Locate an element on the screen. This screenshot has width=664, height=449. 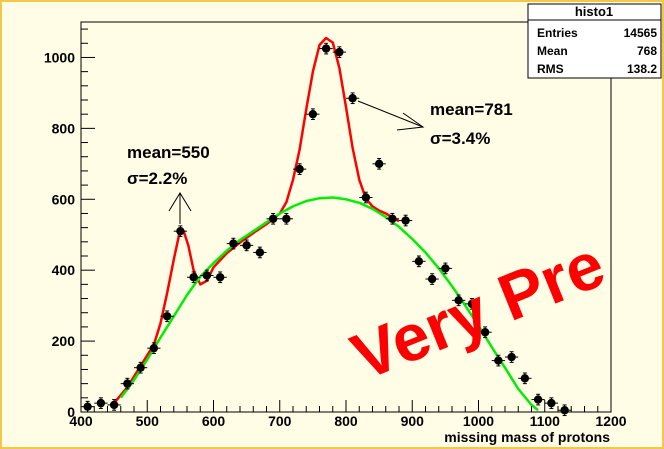
x-axis-label: missing mass of protons is located at coordinates (527, 437).